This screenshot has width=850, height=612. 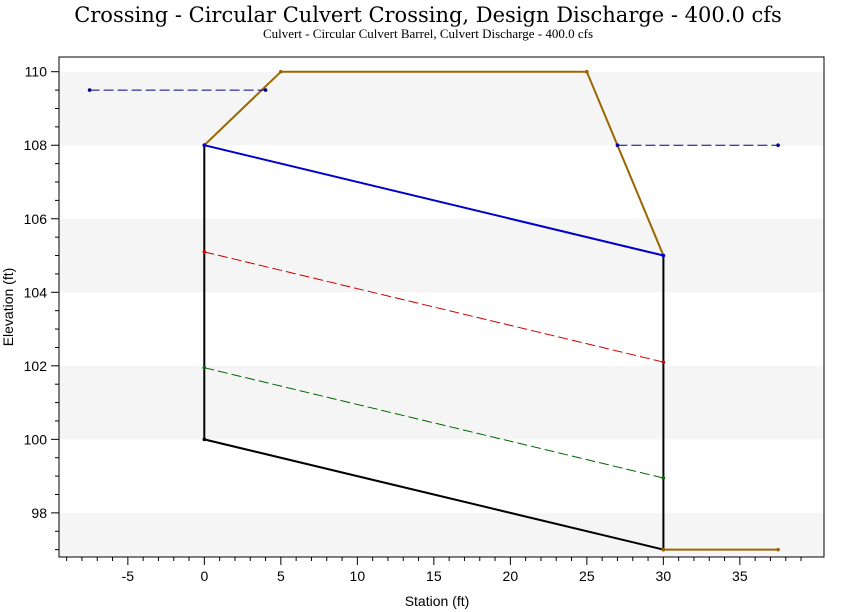 What do you see at coordinates (358, 576) in the screenshot?
I see `x-tick-label: 10` at bounding box center [358, 576].